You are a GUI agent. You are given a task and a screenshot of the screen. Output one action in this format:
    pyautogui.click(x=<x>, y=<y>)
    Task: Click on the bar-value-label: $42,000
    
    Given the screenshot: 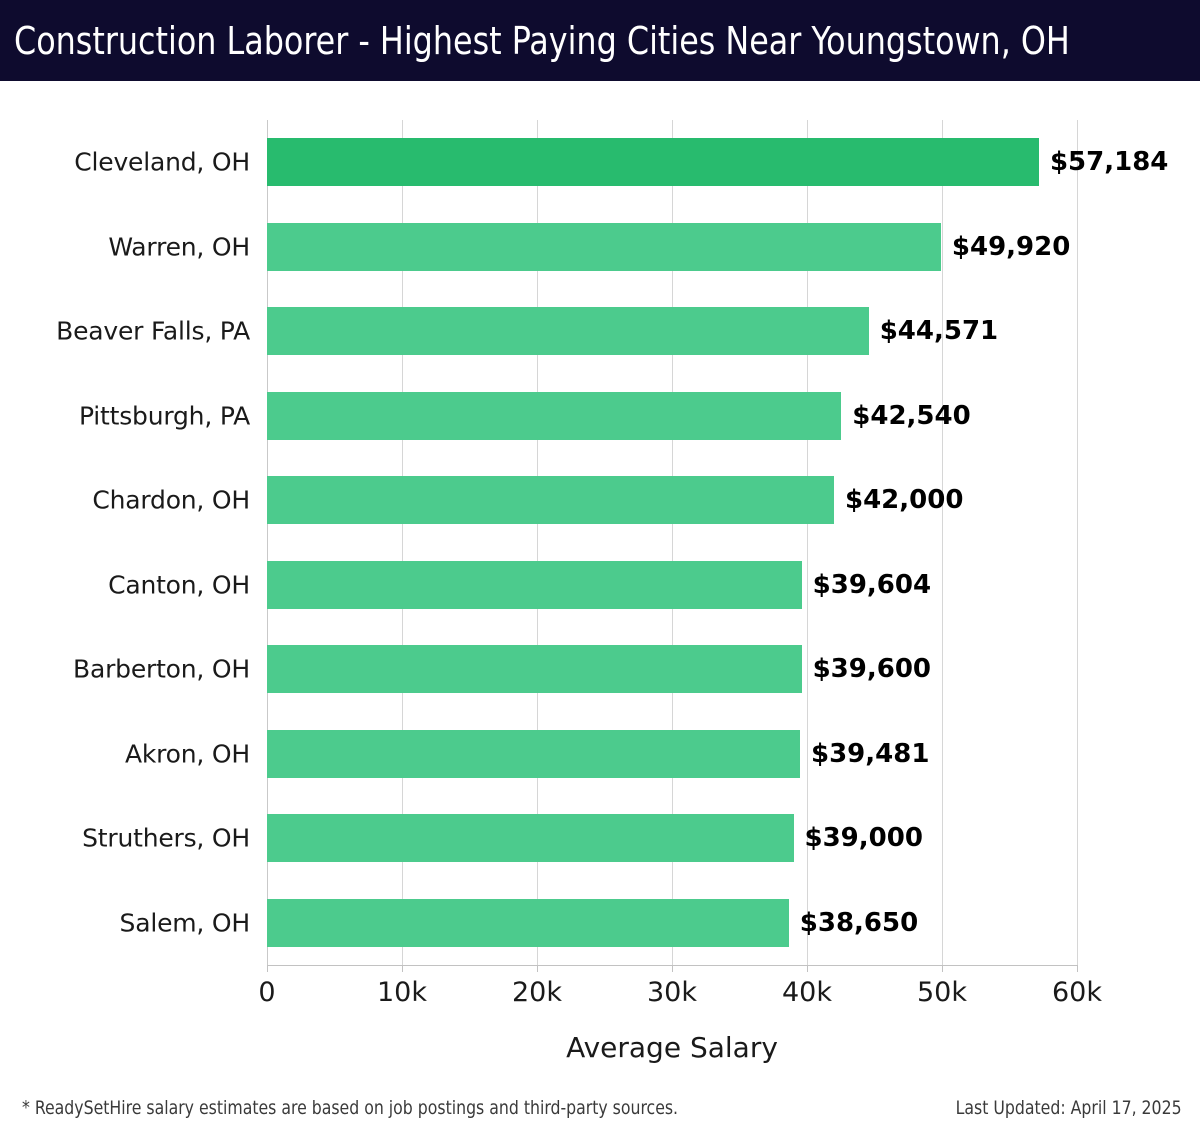 What is the action you would take?
    pyautogui.click(x=904, y=500)
    